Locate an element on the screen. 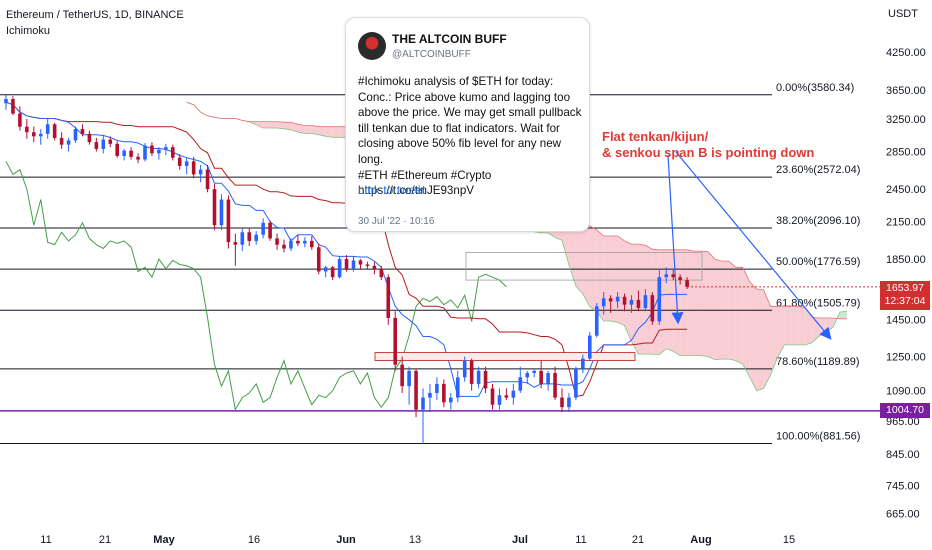  countdown: 12:37:04 is located at coordinates (905, 301).